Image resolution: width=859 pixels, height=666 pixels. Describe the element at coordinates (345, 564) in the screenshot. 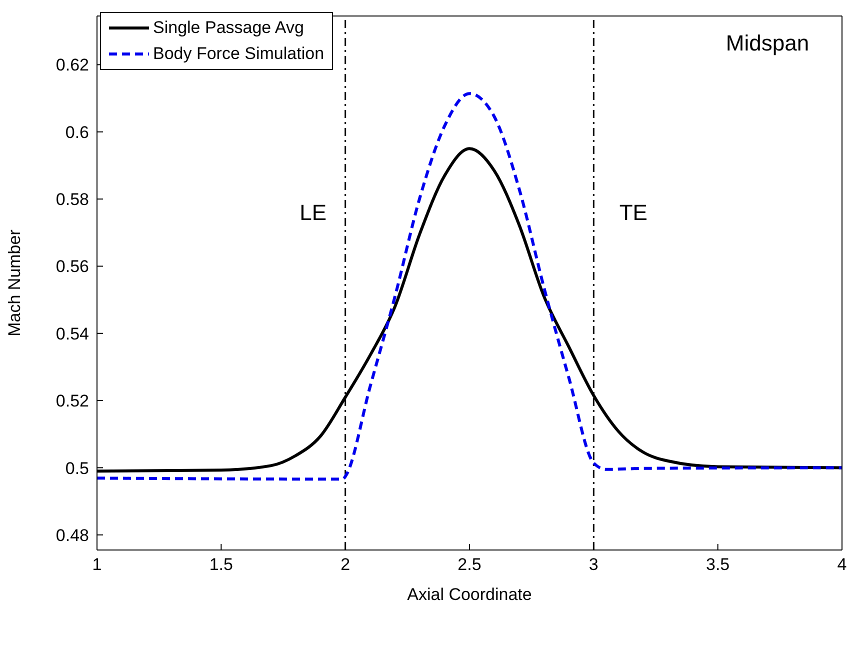

I see `x-tick-label: 2` at that location.